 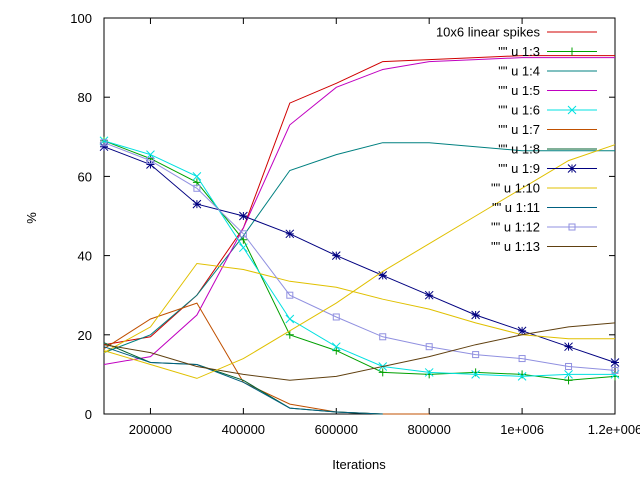 I want to click on legend-entry: "" u 1:5, so click(x=547, y=90).